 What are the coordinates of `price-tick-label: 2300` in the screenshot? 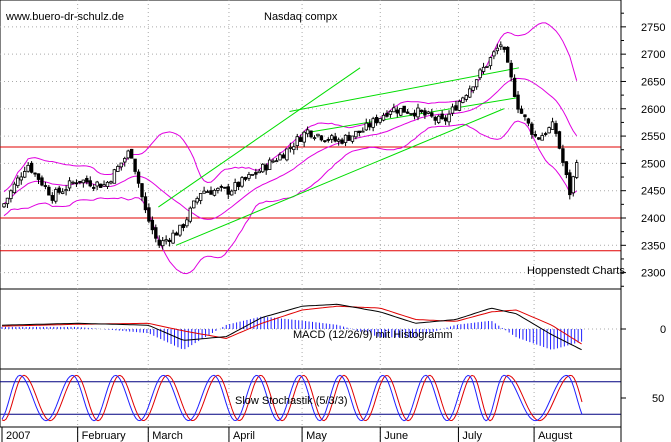 It's located at (653, 274).